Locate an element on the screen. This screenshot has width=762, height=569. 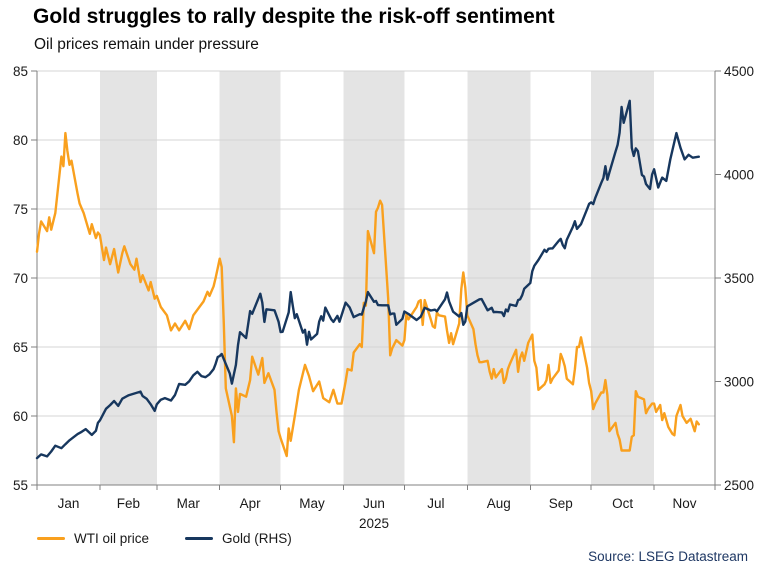
month-label: Aug is located at coordinates (499, 503).